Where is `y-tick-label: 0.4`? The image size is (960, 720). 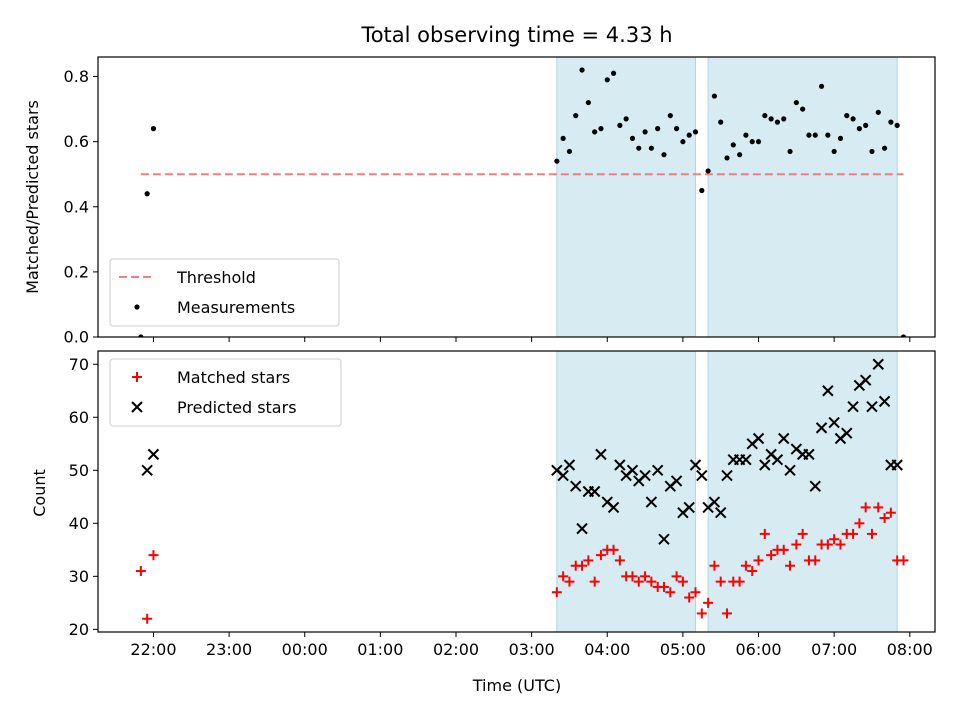 y-tick-label: 0.4 is located at coordinates (76, 206).